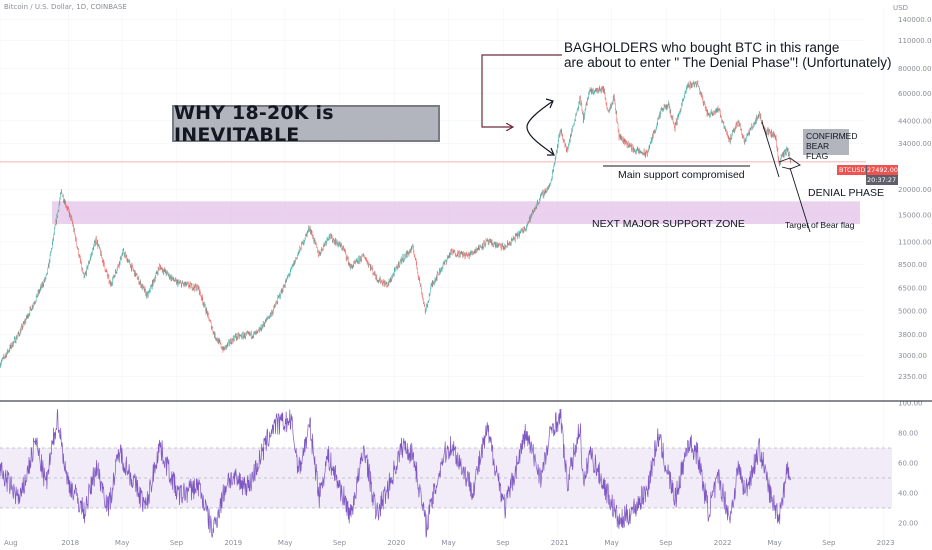  I want to click on bear-flag-line-2: BEAR FLAG, so click(818, 151).